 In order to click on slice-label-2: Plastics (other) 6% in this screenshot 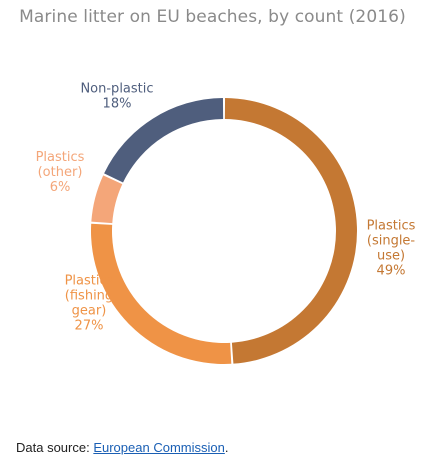, I will do `click(60, 172)`.